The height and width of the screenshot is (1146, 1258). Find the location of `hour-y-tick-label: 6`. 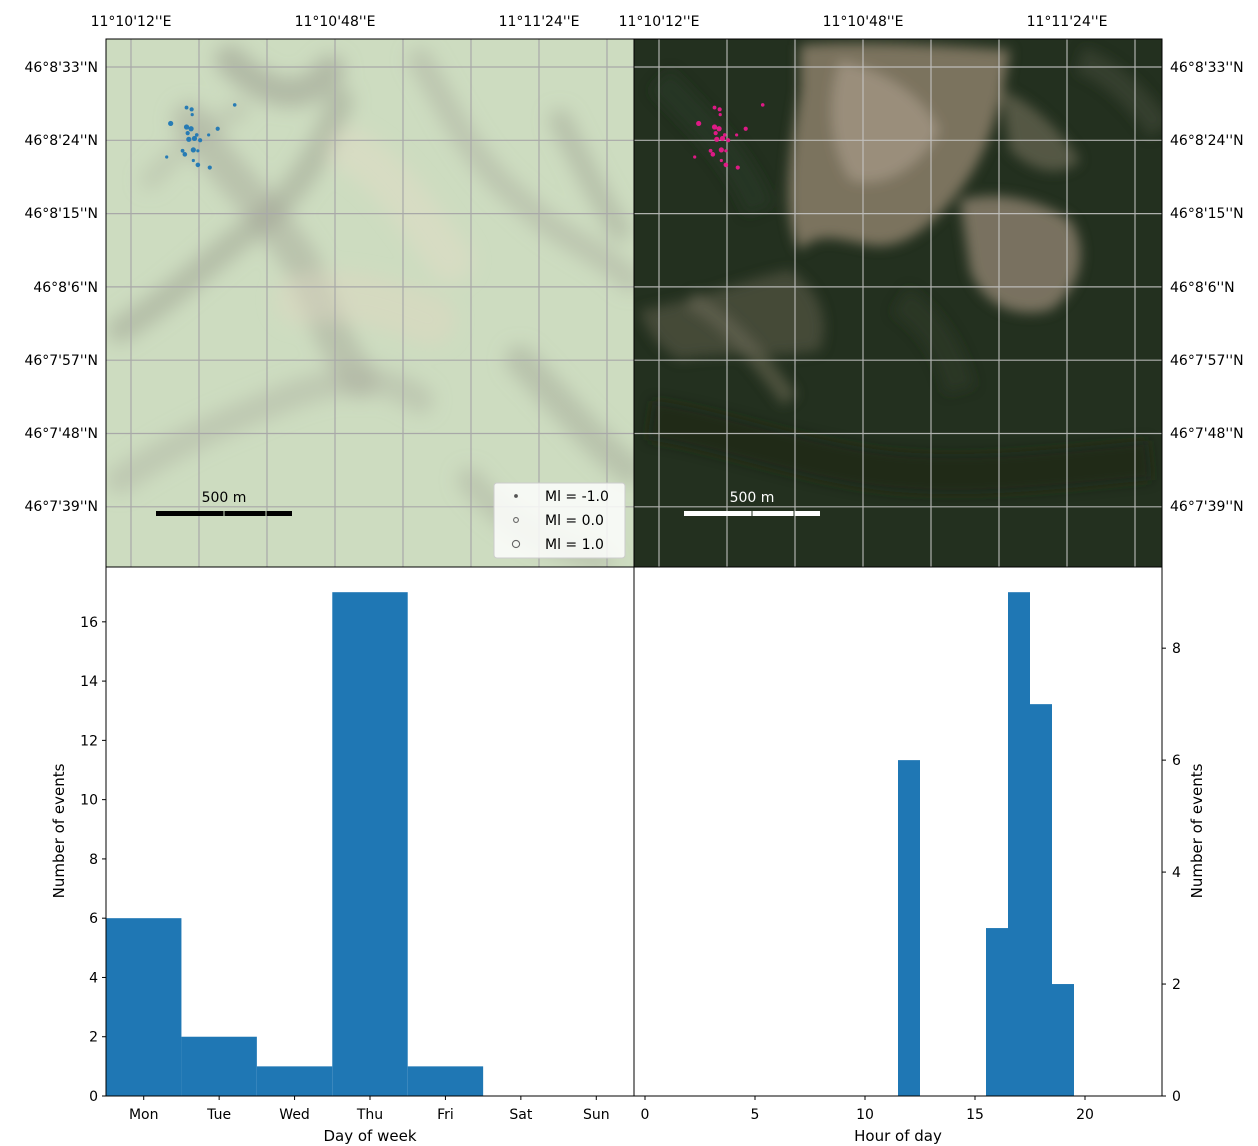

hour-y-tick-label: 6 is located at coordinates (1176, 761).